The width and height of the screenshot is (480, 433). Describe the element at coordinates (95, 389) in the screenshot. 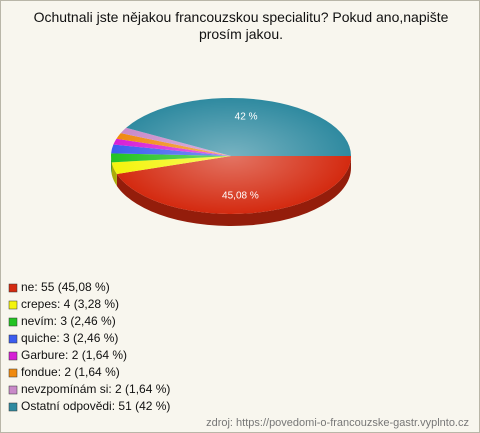

I see `legend-label: nevzpomínám si: 2 (1,64 %)` at that location.